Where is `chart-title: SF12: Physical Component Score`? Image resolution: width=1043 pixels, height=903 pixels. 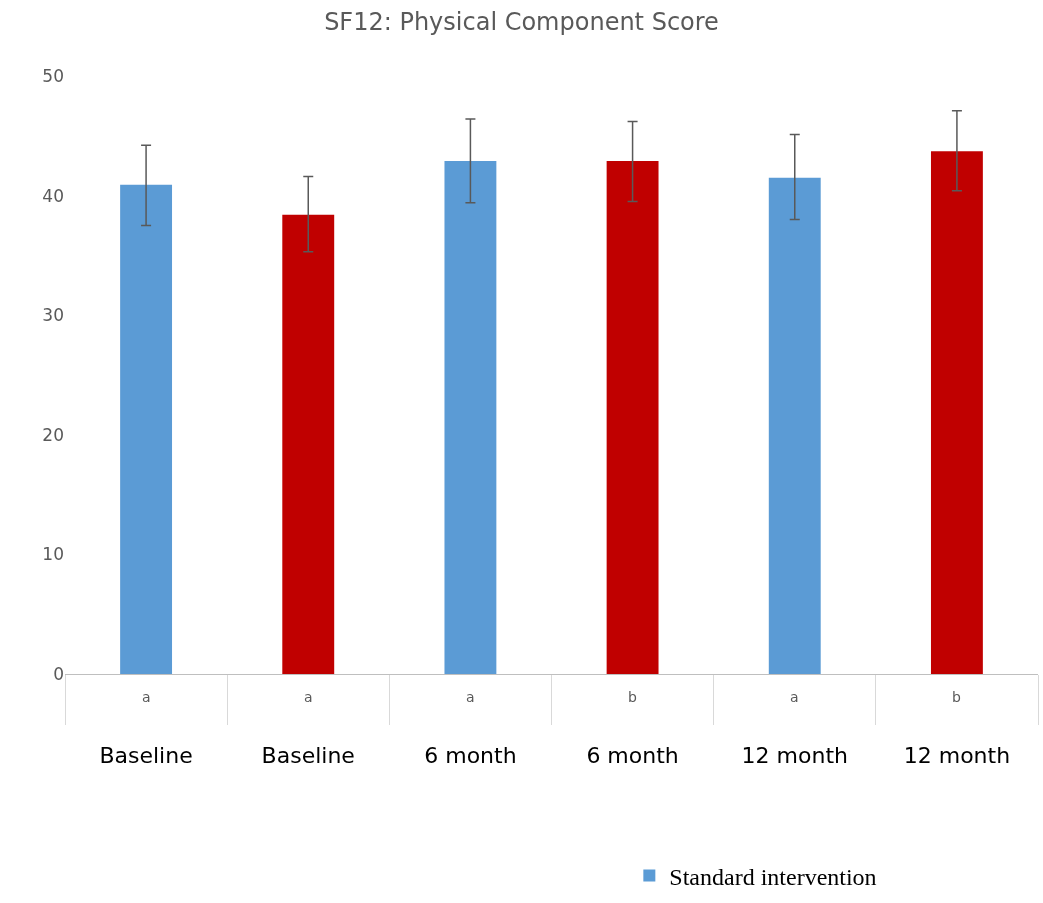
chart-title: SF12: Physical Component Score is located at coordinates (521, 22).